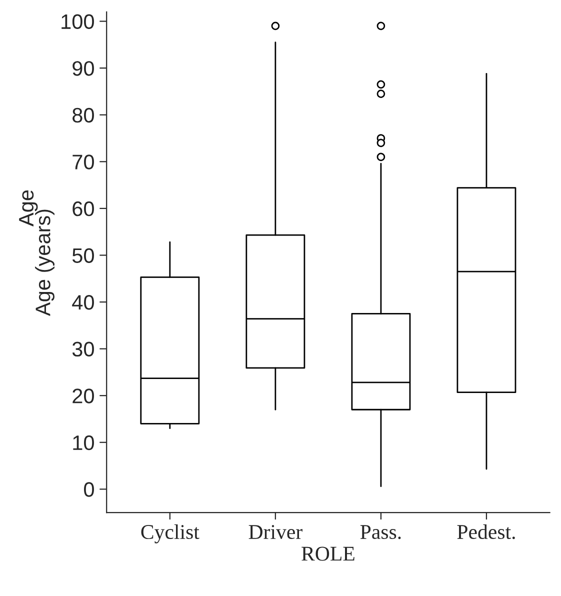 The width and height of the screenshot is (561, 596). What do you see at coordinates (380, 532) in the screenshot?
I see `x-tick-label: Pass.` at bounding box center [380, 532].